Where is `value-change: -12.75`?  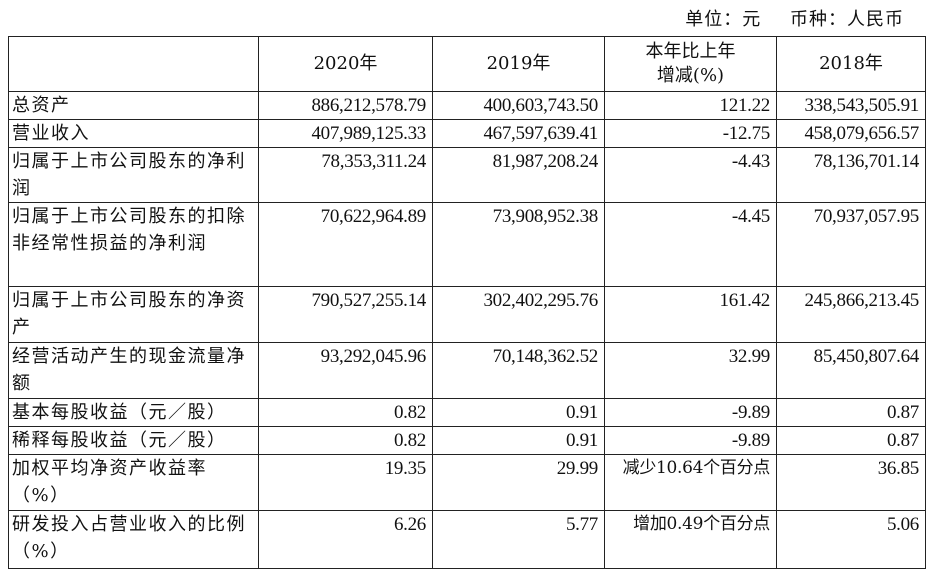 value-change: -12.75 is located at coordinates (690, 133).